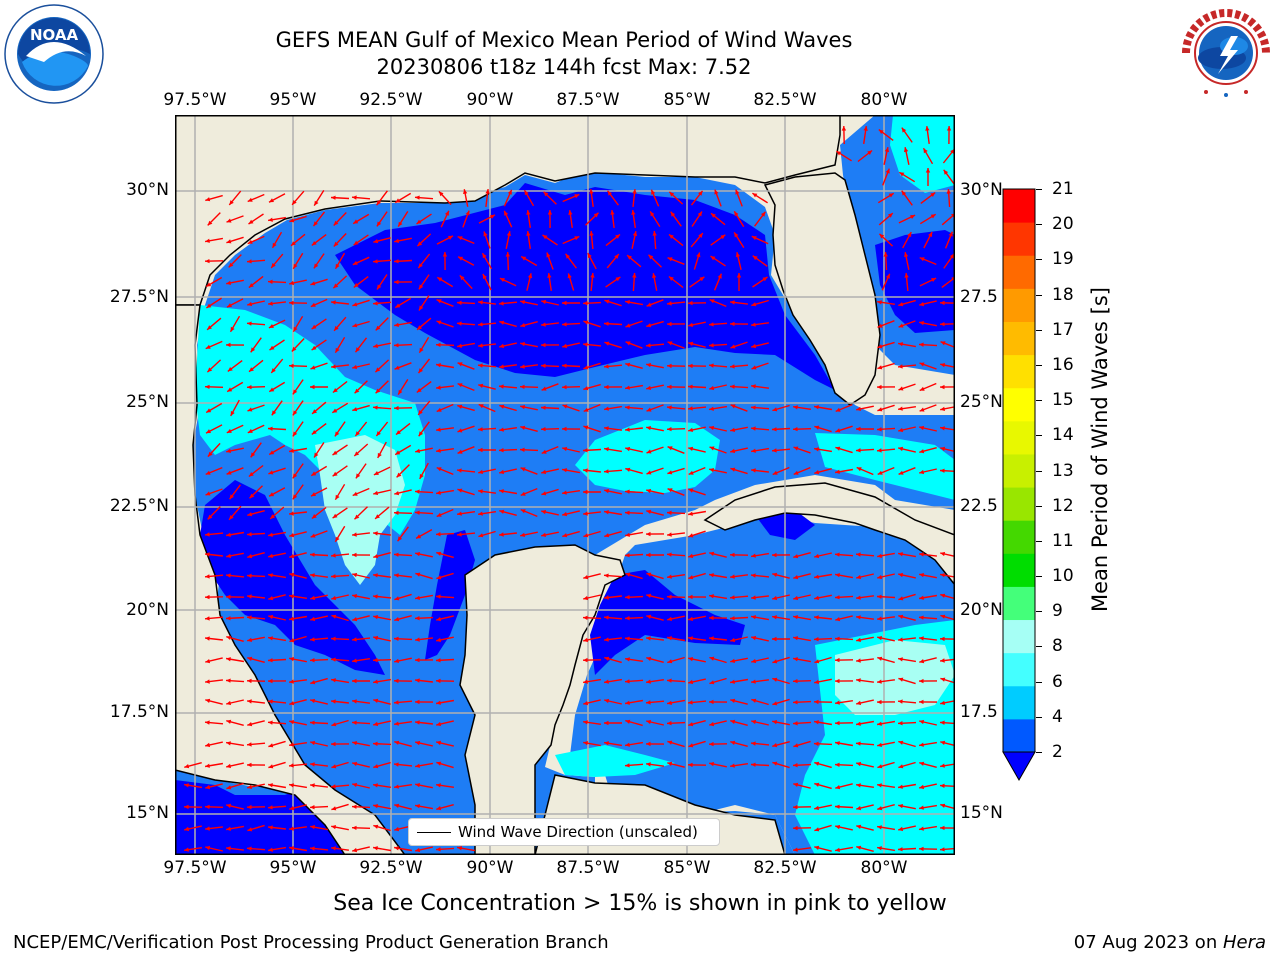 This screenshot has height=960, width=1280. What do you see at coordinates (785, 100) in the screenshot?
I see `lon-label-top: 82.5°W` at bounding box center [785, 100].